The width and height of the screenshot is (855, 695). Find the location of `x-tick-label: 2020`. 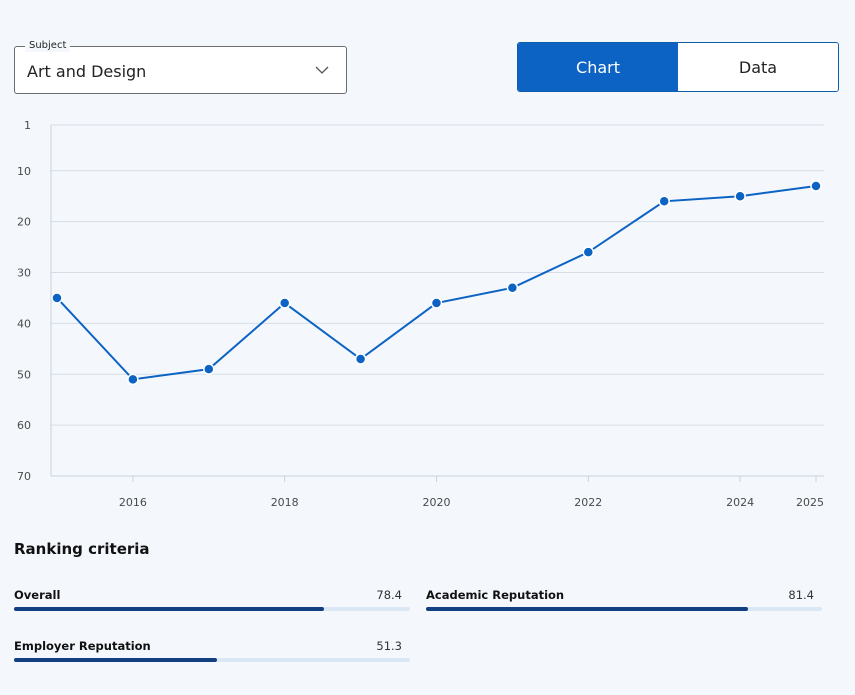

x-tick-label: 2020 is located at coordinates (437, 502).